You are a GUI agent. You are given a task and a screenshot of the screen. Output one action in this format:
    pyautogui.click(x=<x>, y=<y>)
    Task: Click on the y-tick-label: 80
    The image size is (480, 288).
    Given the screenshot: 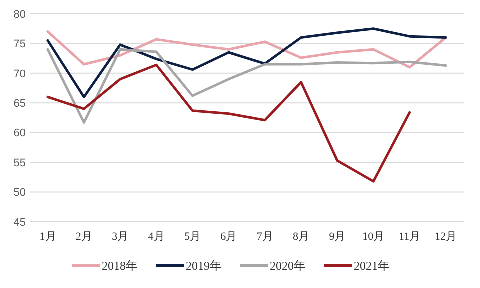 What is the action you would take?
    pyautogui.click(x=20, y=14)
    